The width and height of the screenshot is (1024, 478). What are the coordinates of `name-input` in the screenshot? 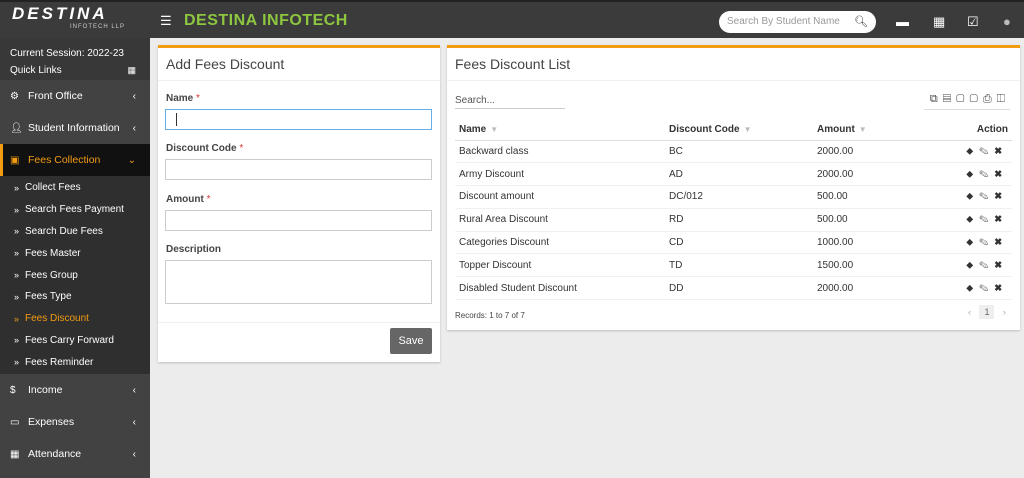 It's located at (298, 119).